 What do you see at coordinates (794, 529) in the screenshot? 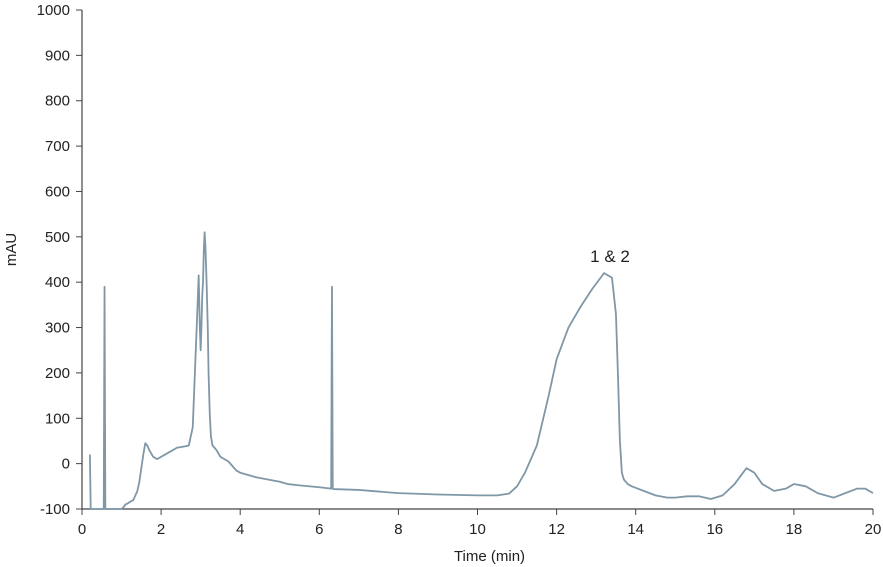
I see `x-tick-label: 18` at bounding box center [794, 529].